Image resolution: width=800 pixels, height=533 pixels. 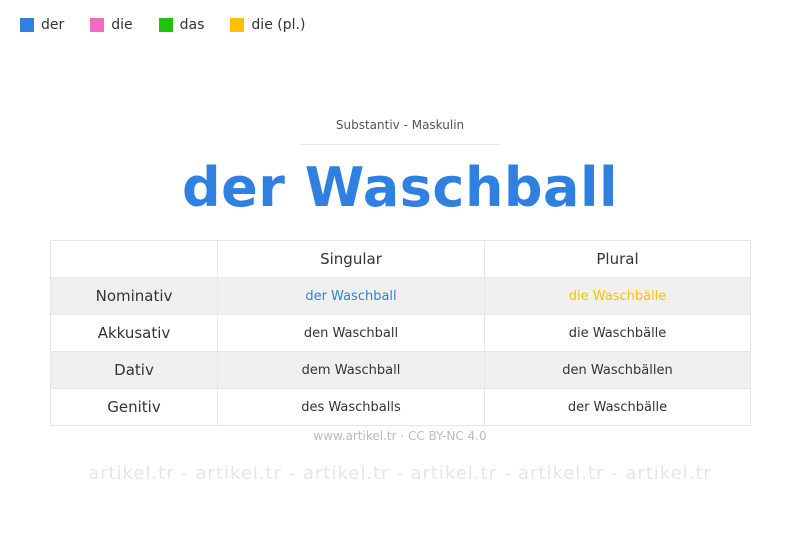 I want to click on header-plural: Plural, so click(x=617, y=259).